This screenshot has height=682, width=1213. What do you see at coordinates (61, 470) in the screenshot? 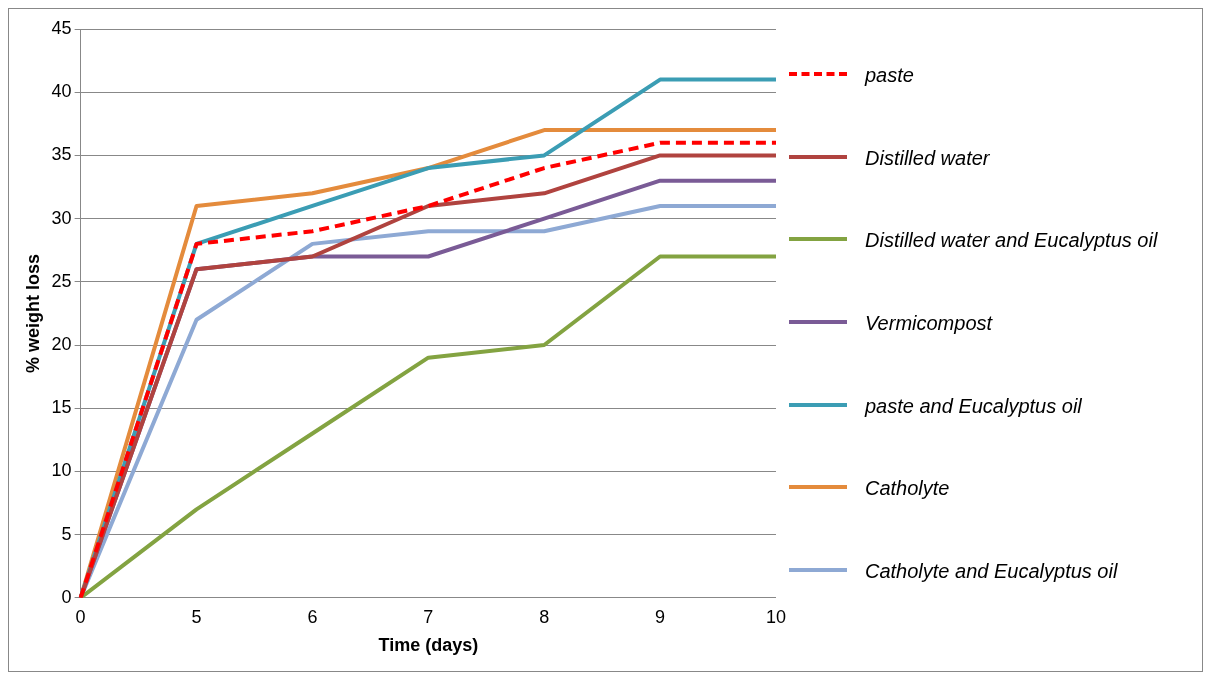
I see `y-tick-label: 10` at bounding box center [61, 470].